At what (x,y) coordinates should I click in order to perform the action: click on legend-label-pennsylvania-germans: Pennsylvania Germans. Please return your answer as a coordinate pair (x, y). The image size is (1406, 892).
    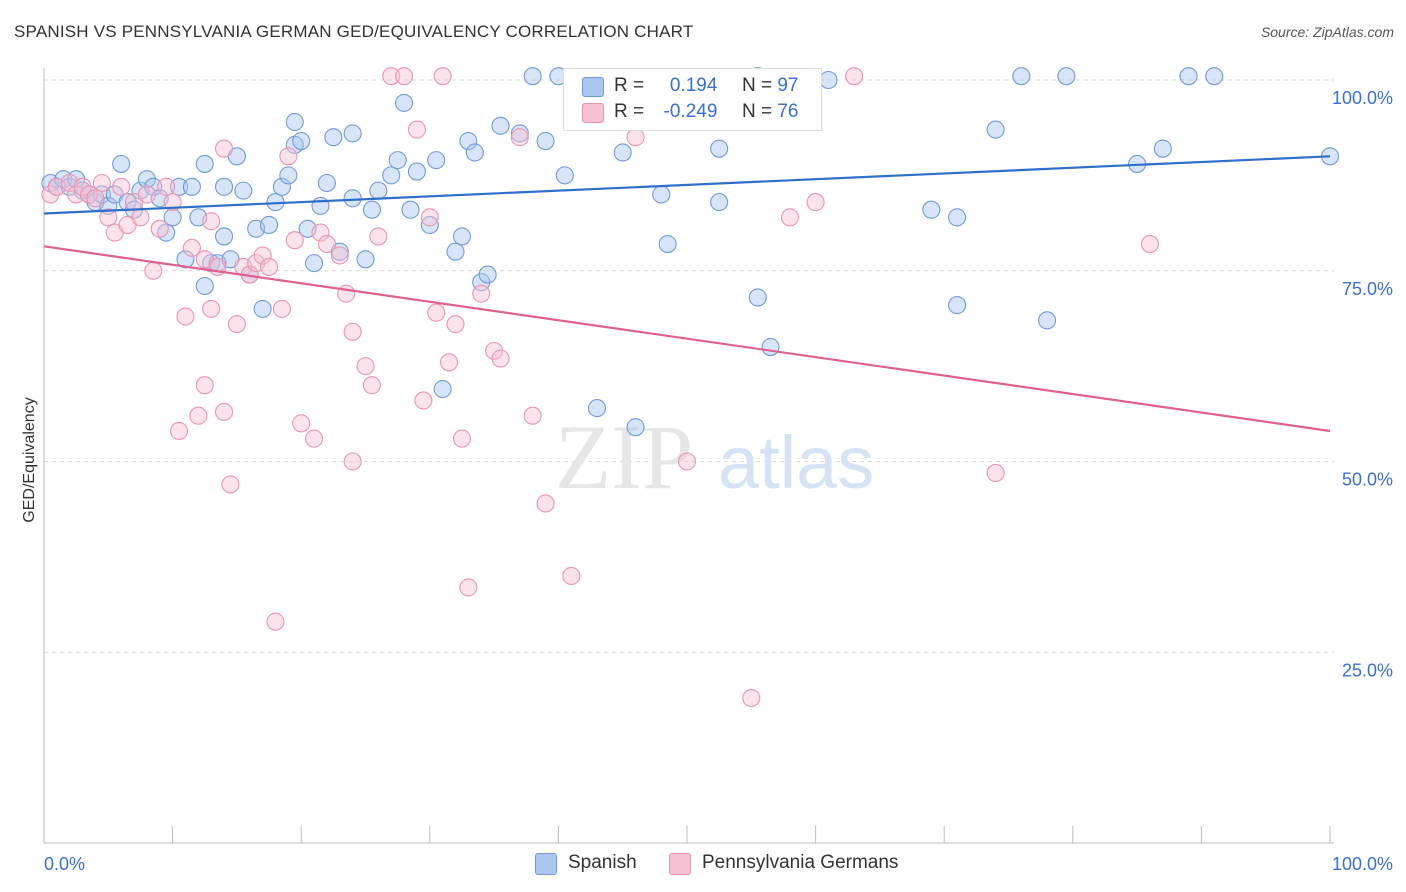
    Looking at the image, I should click on (800, 862).